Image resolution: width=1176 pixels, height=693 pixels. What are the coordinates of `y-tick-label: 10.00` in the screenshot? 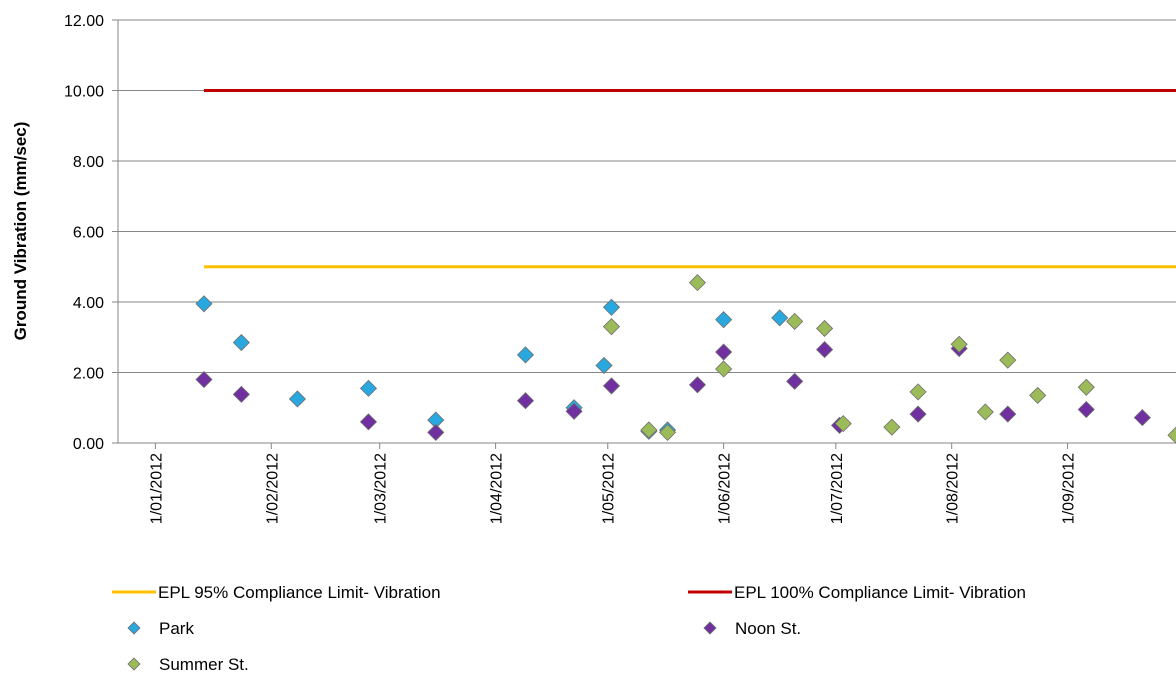 It's located at (84, 92).